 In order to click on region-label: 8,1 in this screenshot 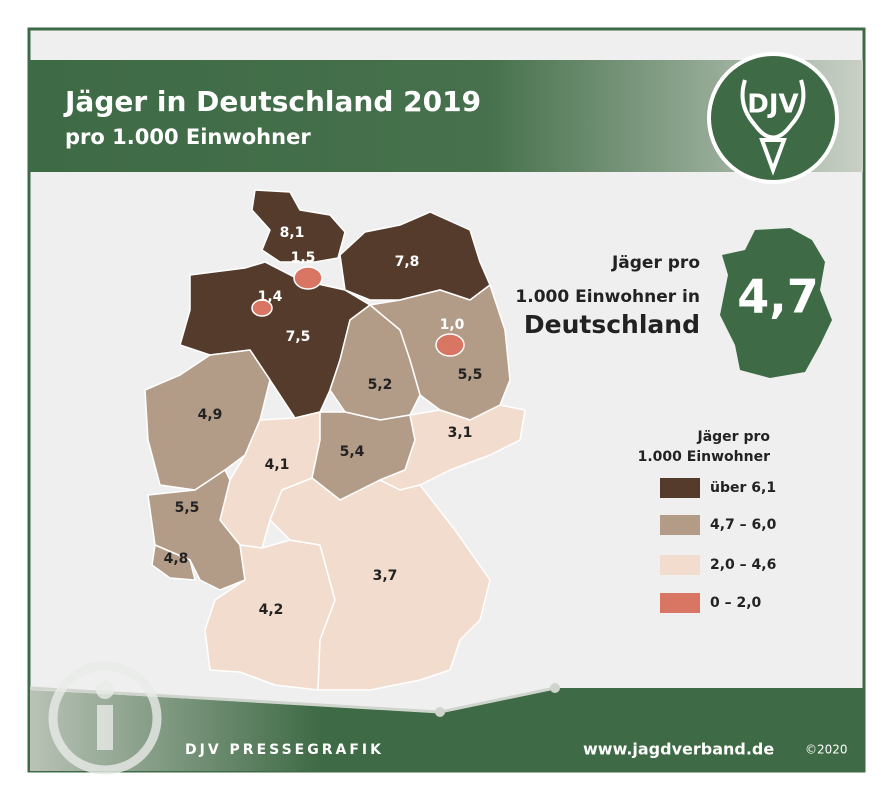, I will do `click(292, 233)`.